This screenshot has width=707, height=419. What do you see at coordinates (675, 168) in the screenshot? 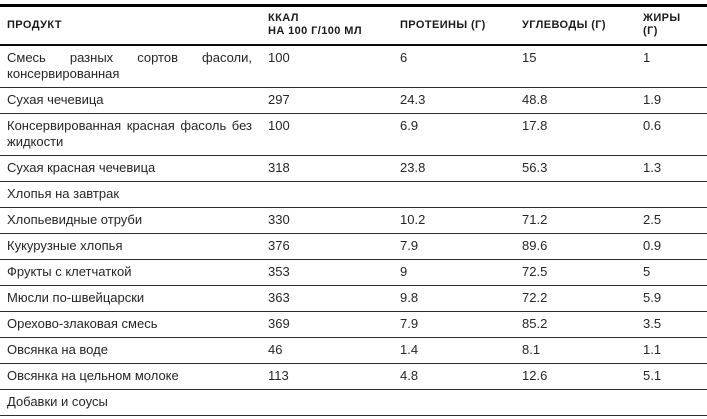
I see `fat-cell: 1.3` at bounding box center [675, 168].